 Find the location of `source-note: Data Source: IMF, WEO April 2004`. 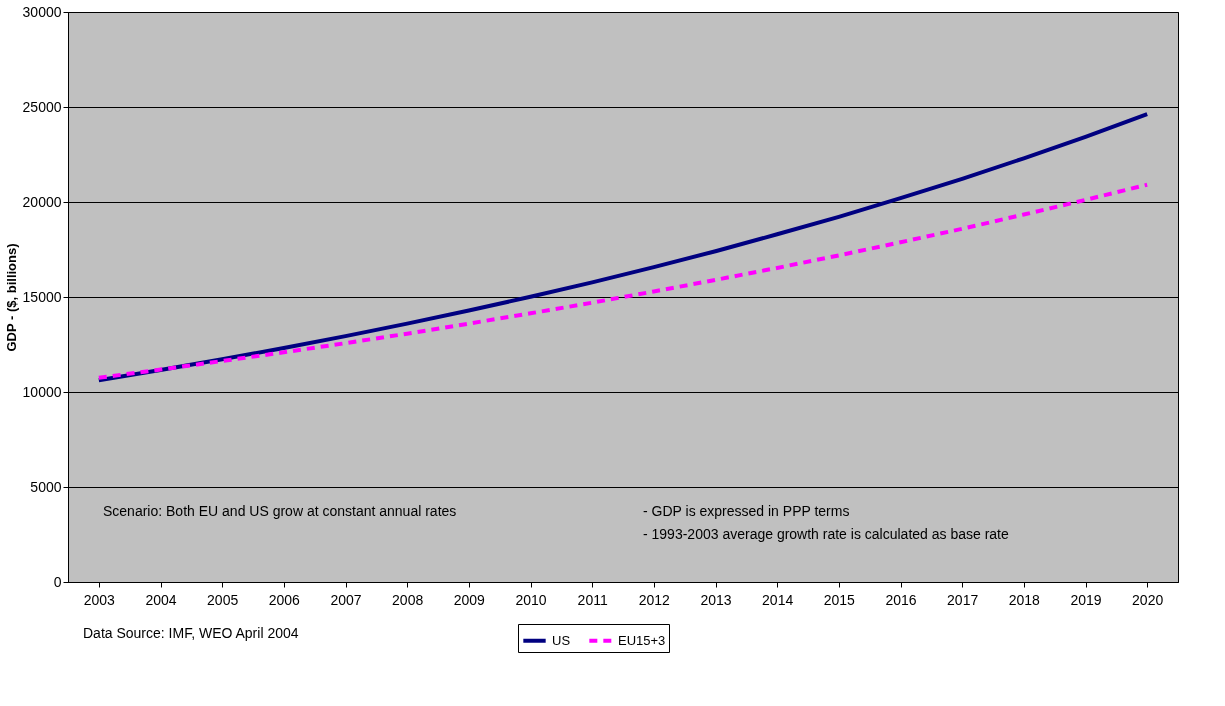

source-note: Data Source: IMF, WEO April 2004 is located at coordinates (191, 633).